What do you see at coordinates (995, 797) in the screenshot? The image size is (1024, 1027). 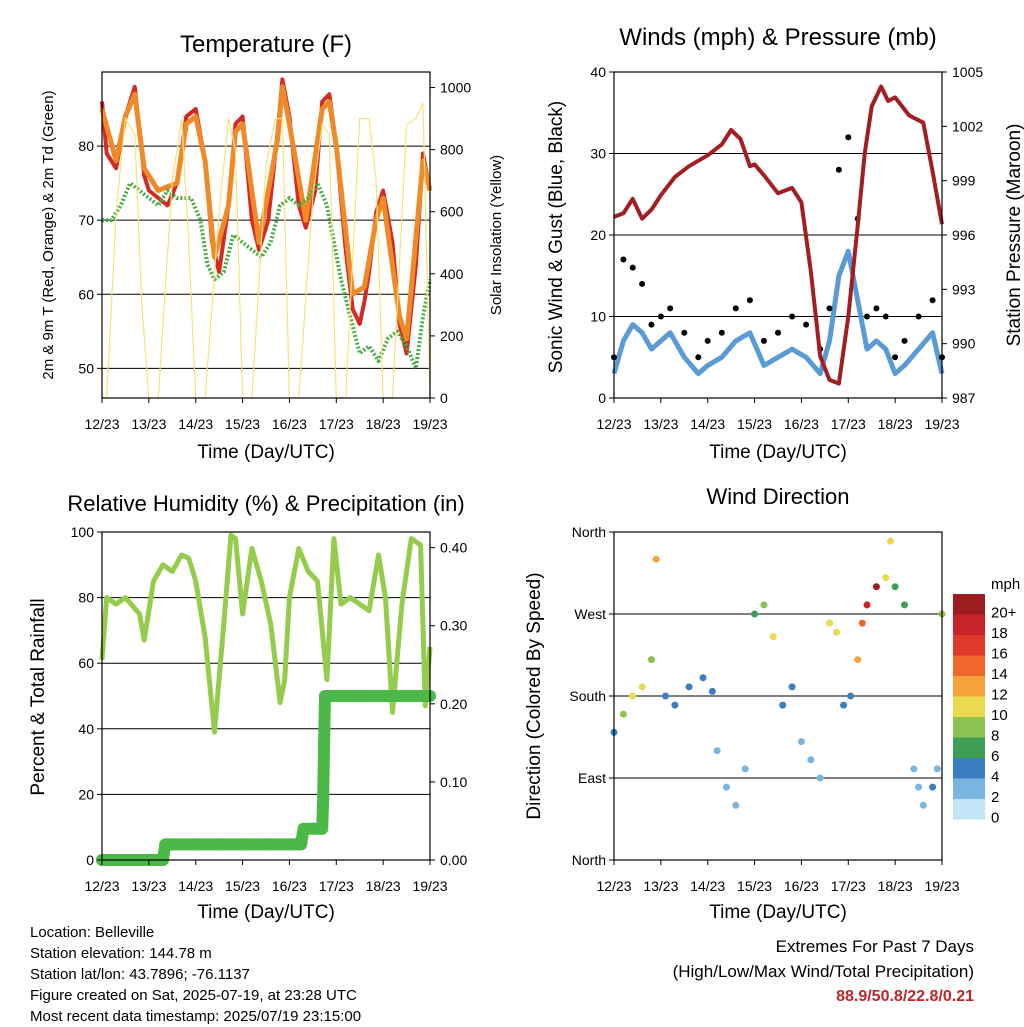 I see `colorbar-label: 2` at bounding box center [995, 797].